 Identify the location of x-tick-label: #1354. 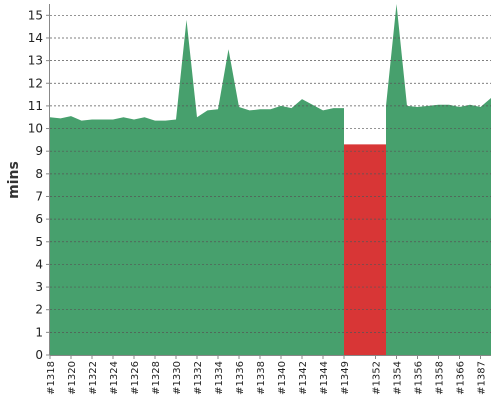
(398, 378).